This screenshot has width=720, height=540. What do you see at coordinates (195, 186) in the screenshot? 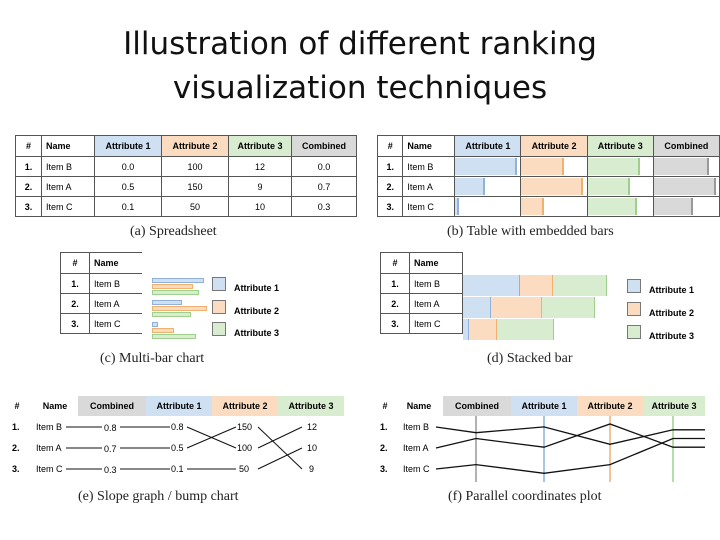
I see `cell-attr2: 150` at bounding box center [195, 186].